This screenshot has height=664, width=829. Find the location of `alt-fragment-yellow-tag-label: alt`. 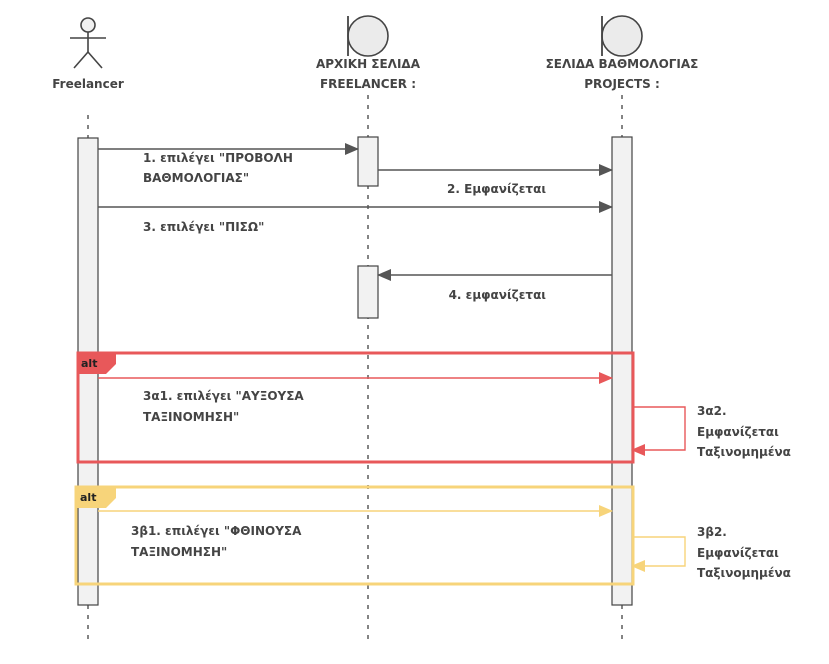

alt-fragment-yellow-tag-label: alt is located at coordinates (88, 497).